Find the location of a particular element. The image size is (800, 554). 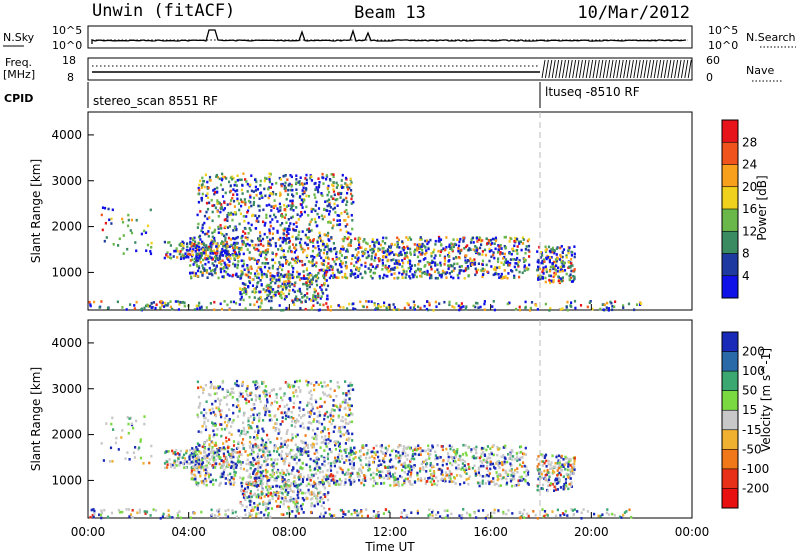

colorbar-swatch is located at coordinates (730, 265).